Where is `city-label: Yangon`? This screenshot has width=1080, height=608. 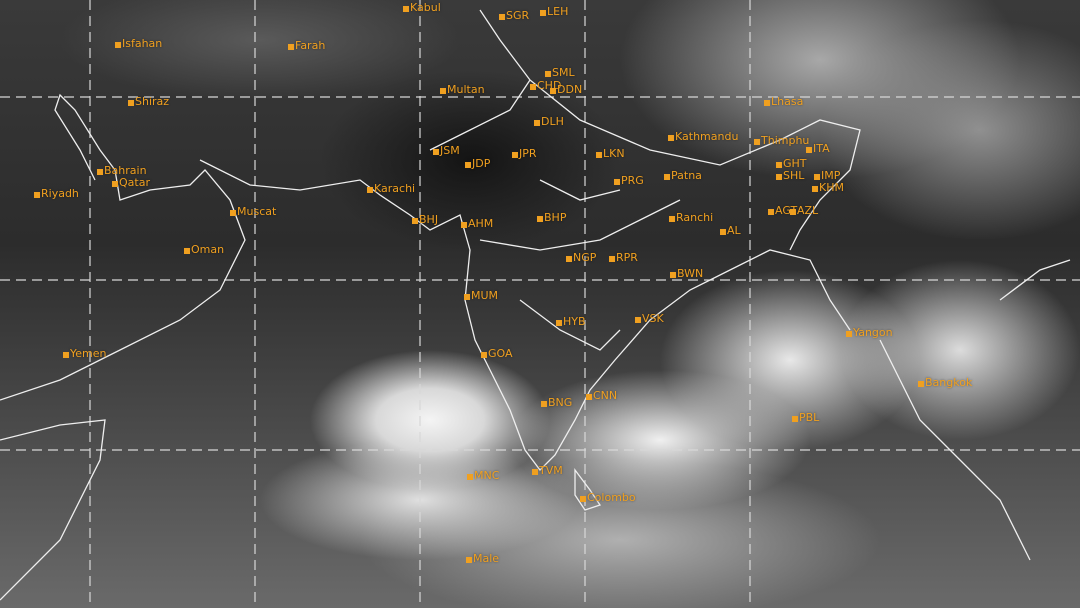 city-label: Yangon is located at coordinates (869, 333).